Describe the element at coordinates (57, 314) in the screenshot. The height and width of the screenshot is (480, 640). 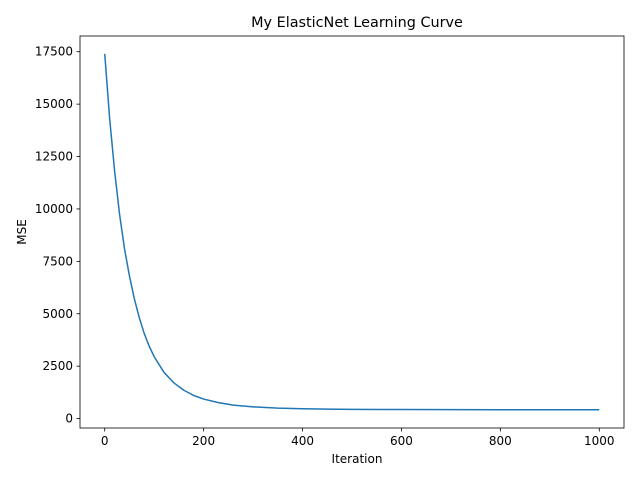
I see `y-tick-label-5000: 5000` at that location.